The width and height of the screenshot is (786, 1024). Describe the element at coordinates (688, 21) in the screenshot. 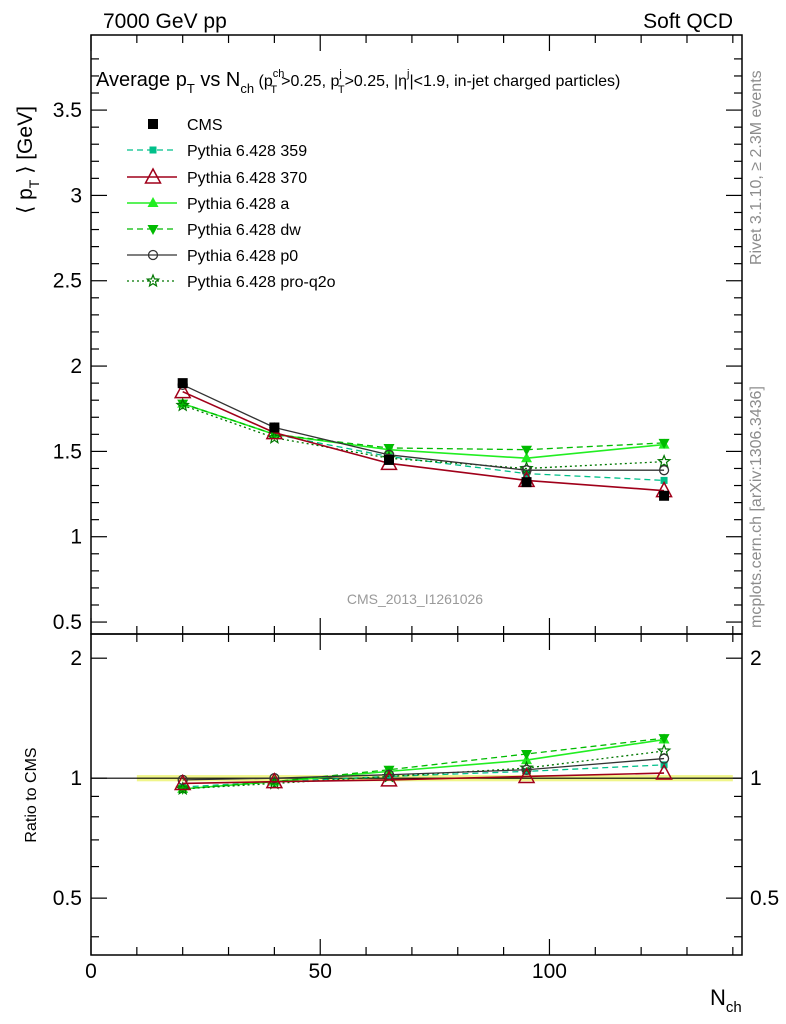

I see `header-right: Soft QCD` at that location.